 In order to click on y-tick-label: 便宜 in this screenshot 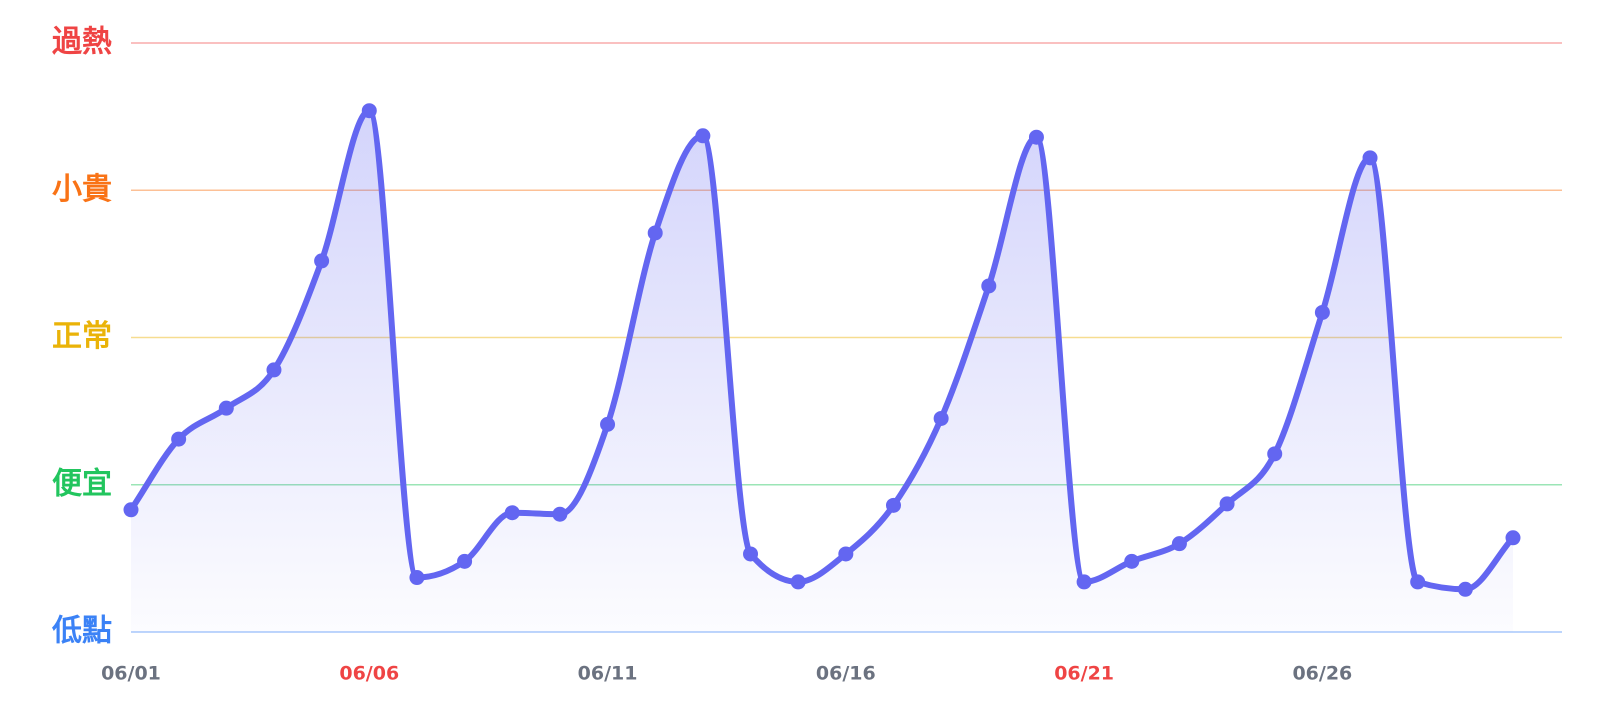, I will do `click(82, 483)`.